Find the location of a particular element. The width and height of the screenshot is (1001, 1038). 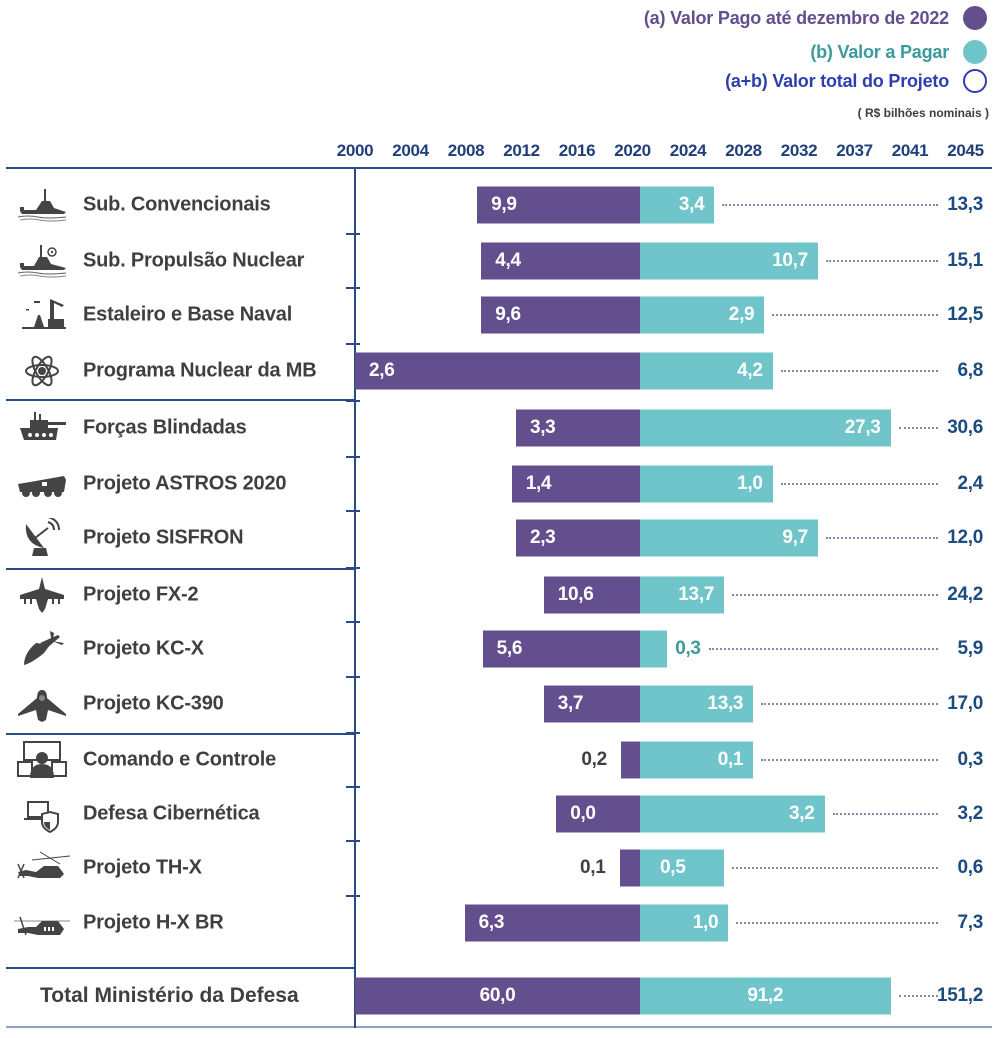

row-label: Comando e Controle is located at coordinates (180, 759).